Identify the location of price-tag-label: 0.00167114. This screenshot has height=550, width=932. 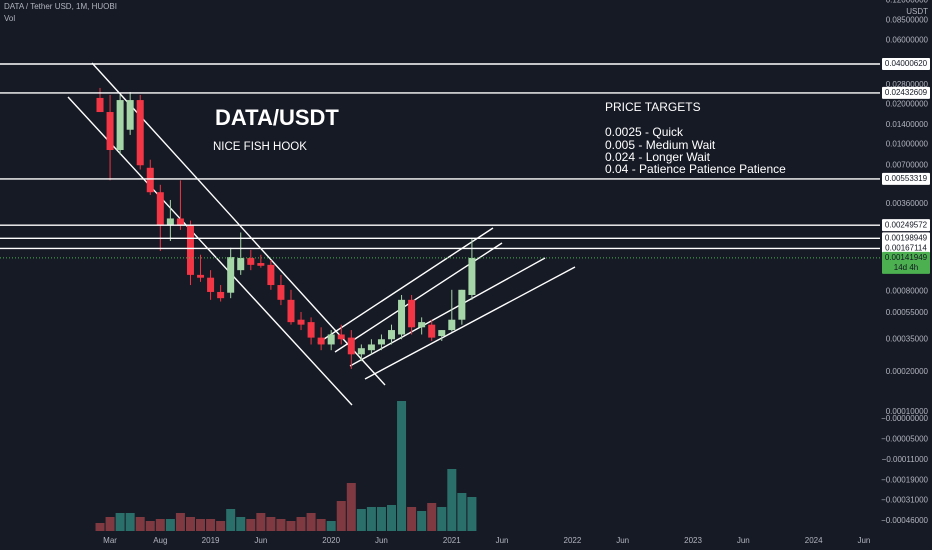
(906, 248).